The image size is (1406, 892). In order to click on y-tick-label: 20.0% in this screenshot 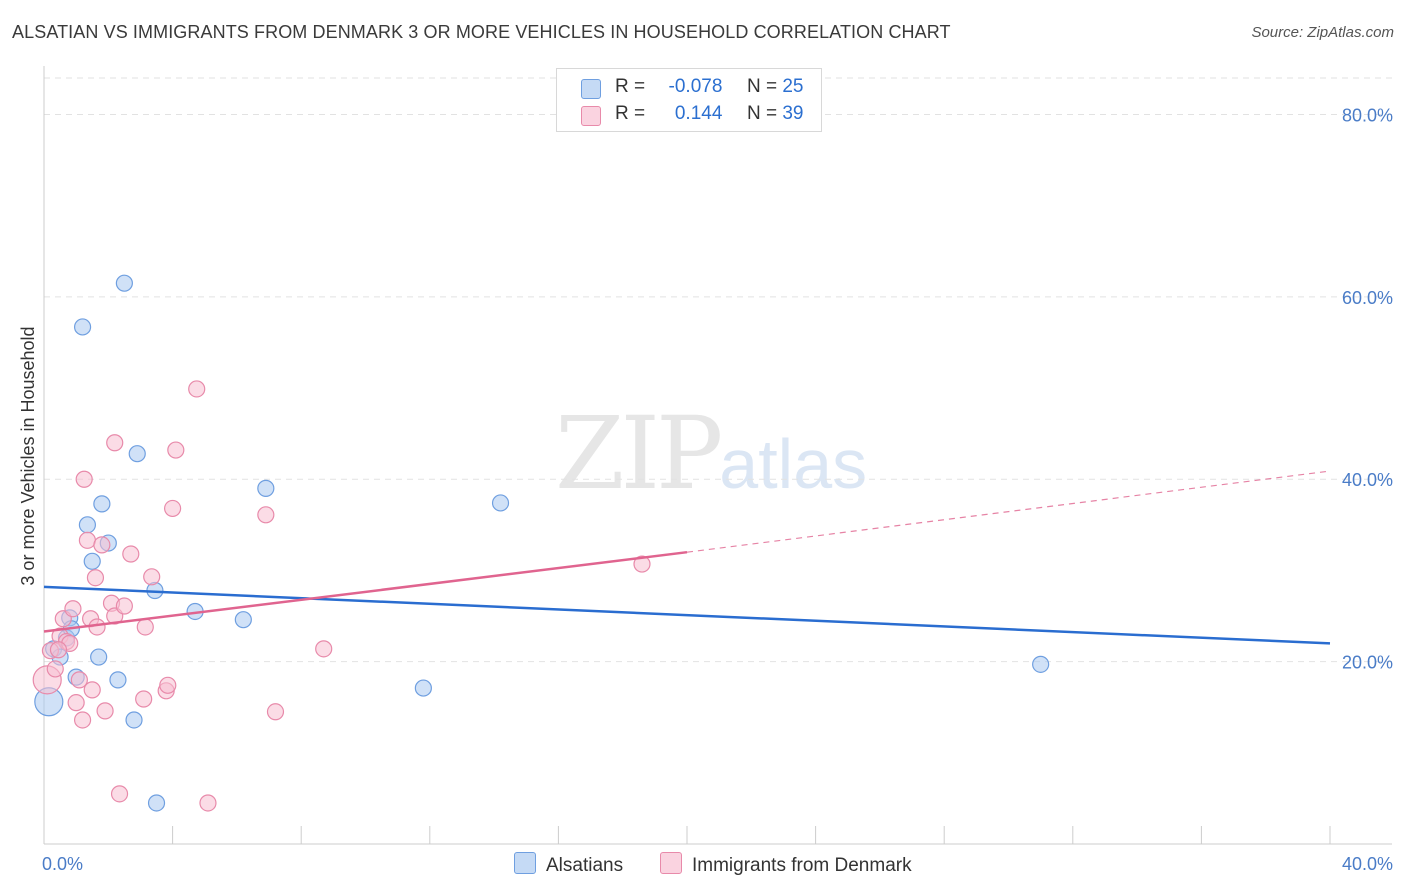, I will do `click(1367, 663)`.